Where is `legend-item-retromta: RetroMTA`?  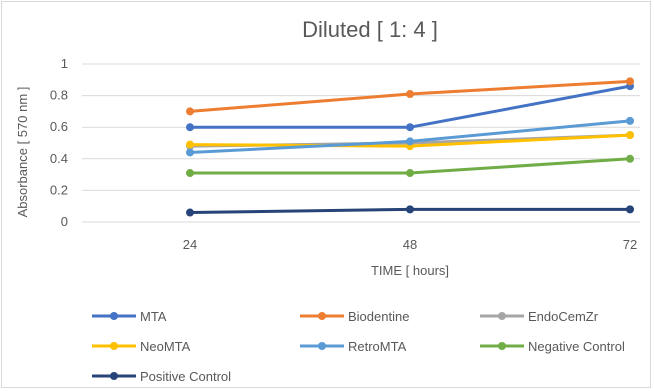 legend-item-retromta: RetroMTA is located at coordinates (353, 346).